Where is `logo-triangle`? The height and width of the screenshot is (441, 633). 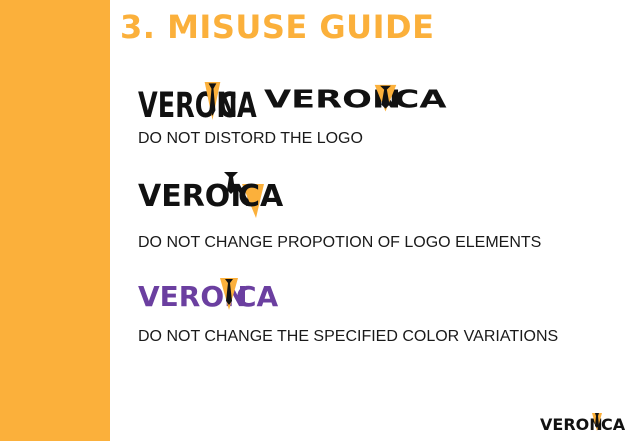 logo-triangle is located at coordinates (253, 201).